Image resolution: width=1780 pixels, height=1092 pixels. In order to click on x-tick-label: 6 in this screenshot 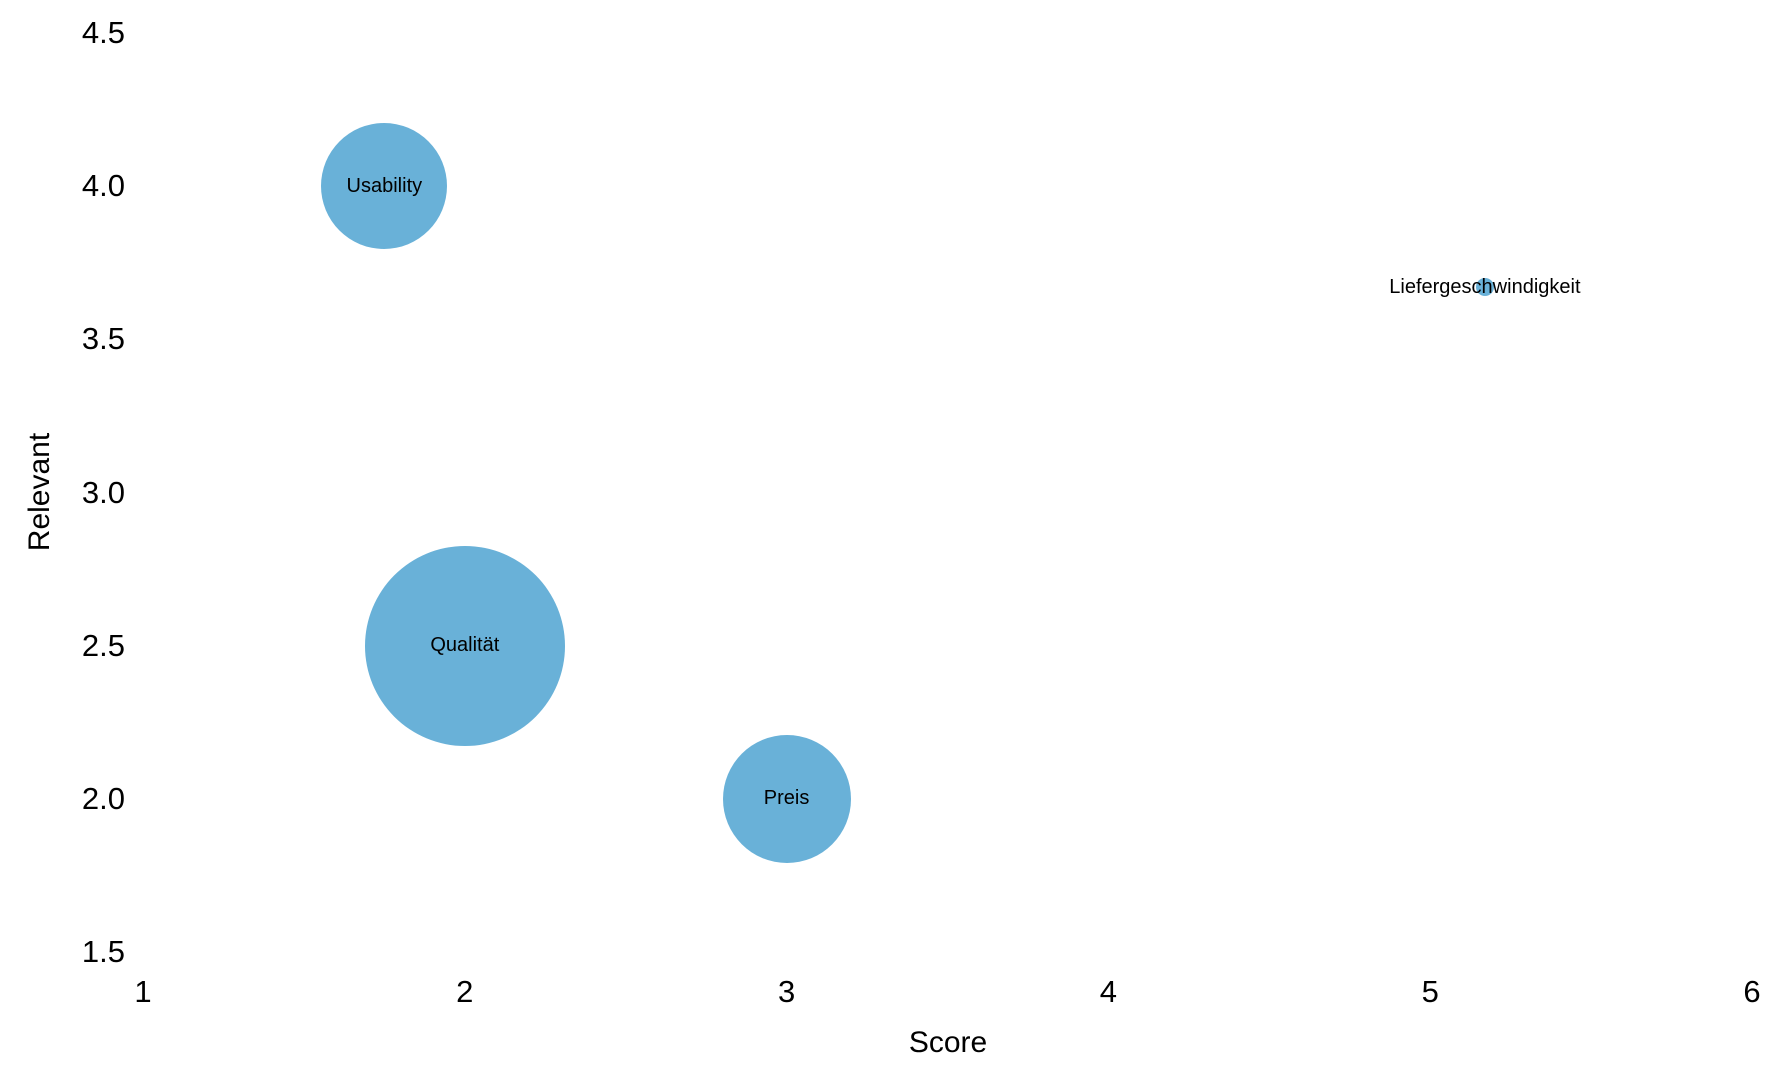, I will do `click(1752, 991)`.